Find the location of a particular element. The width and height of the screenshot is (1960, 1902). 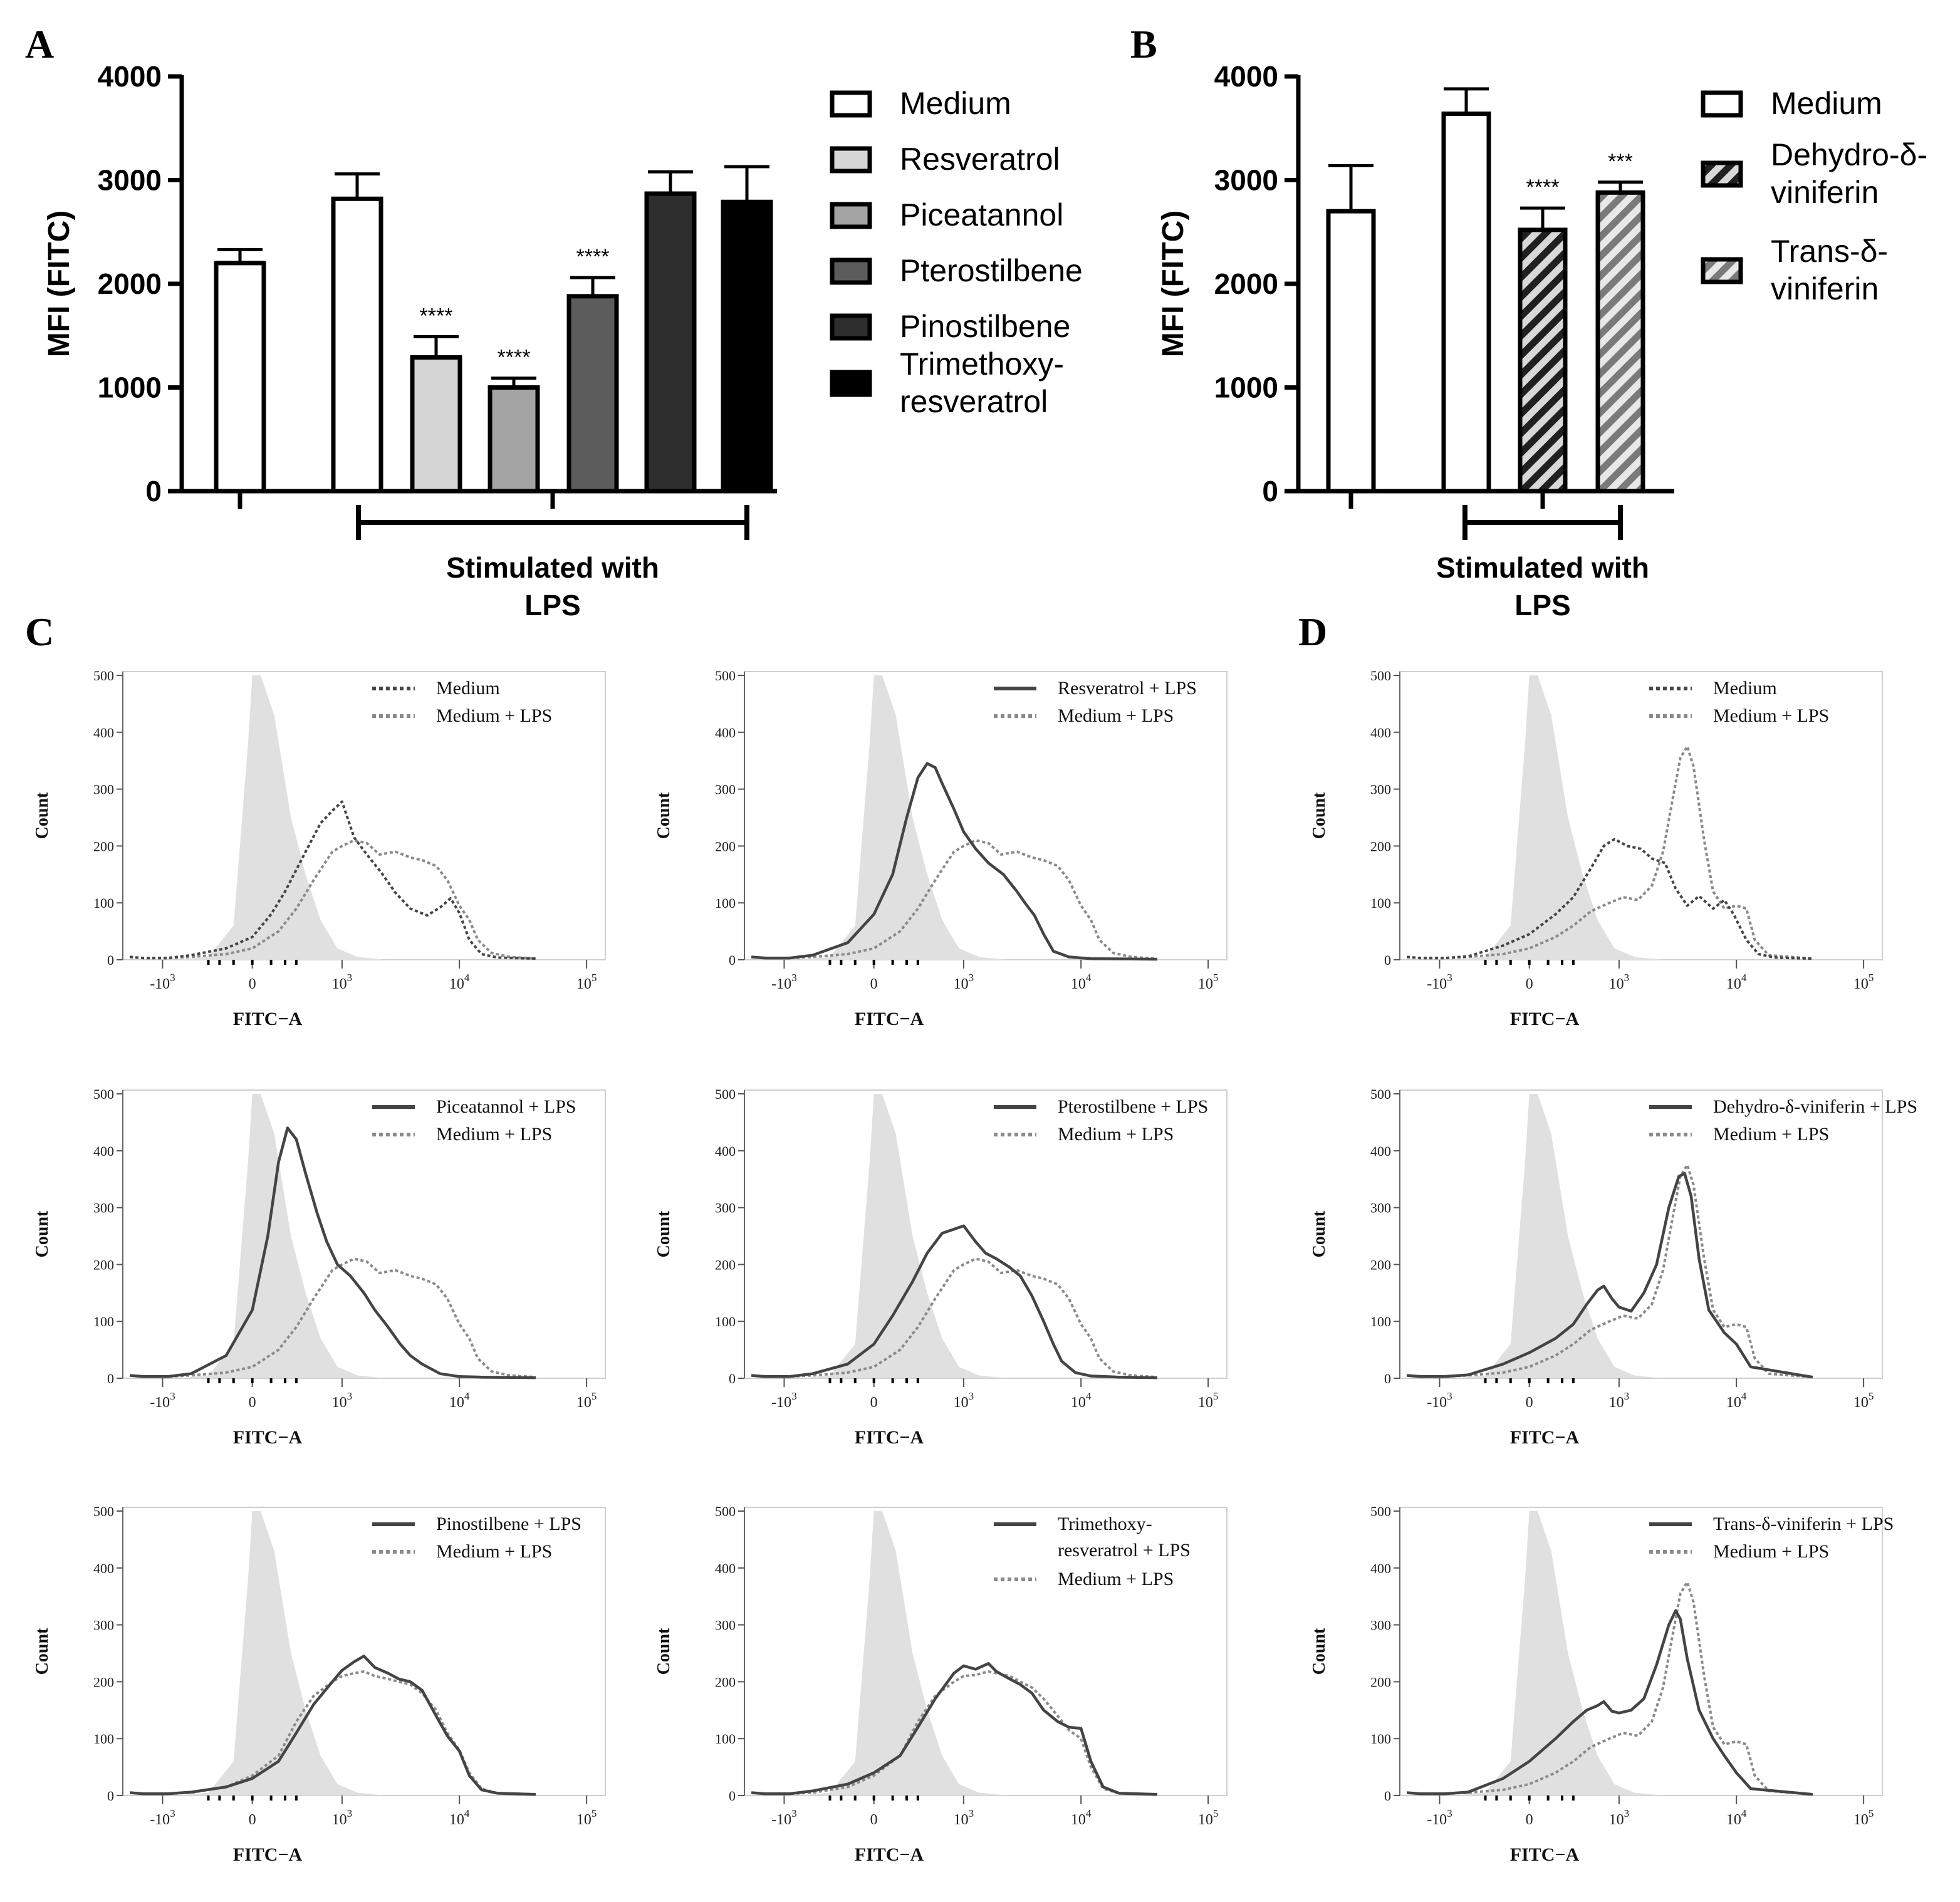

series-pterostilbene-lps is located at coordinates (954, 1302).